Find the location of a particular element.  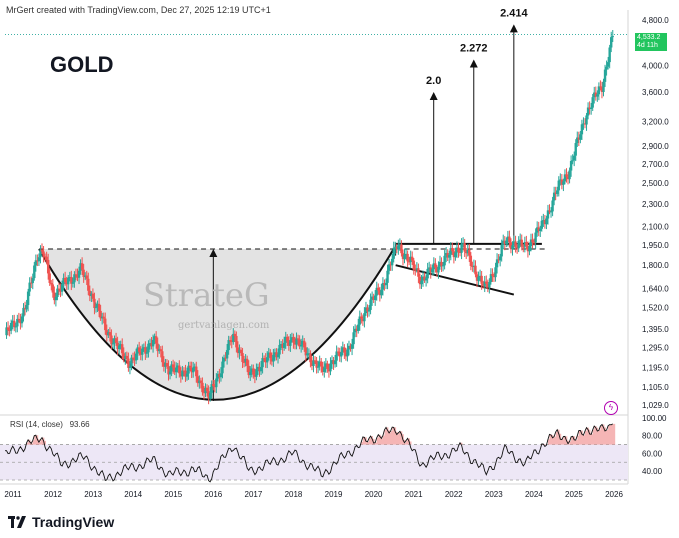

watermark-brand: StrateG is located at coordinates (206, 295).